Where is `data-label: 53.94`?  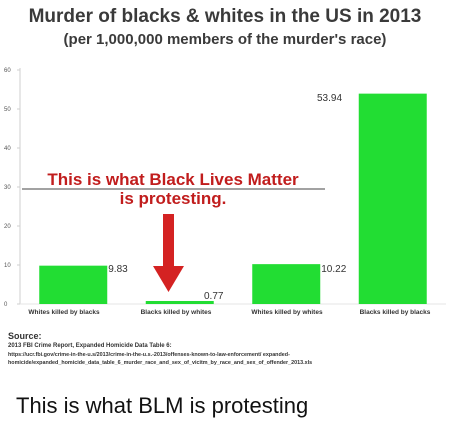 data-label: 53.94 is located at coordinates (329, 98).